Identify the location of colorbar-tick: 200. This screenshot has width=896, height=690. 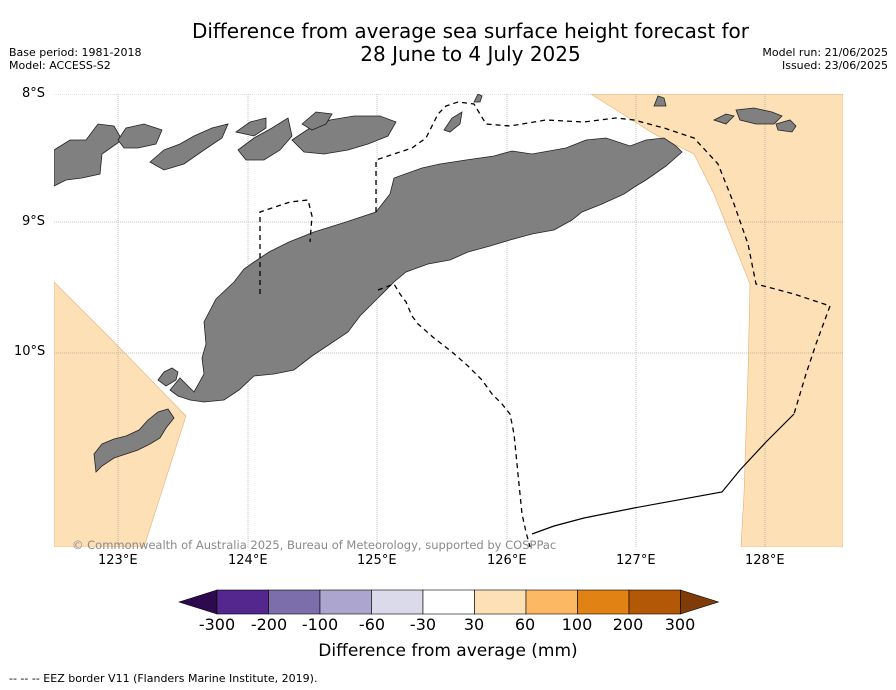
(628, 624).